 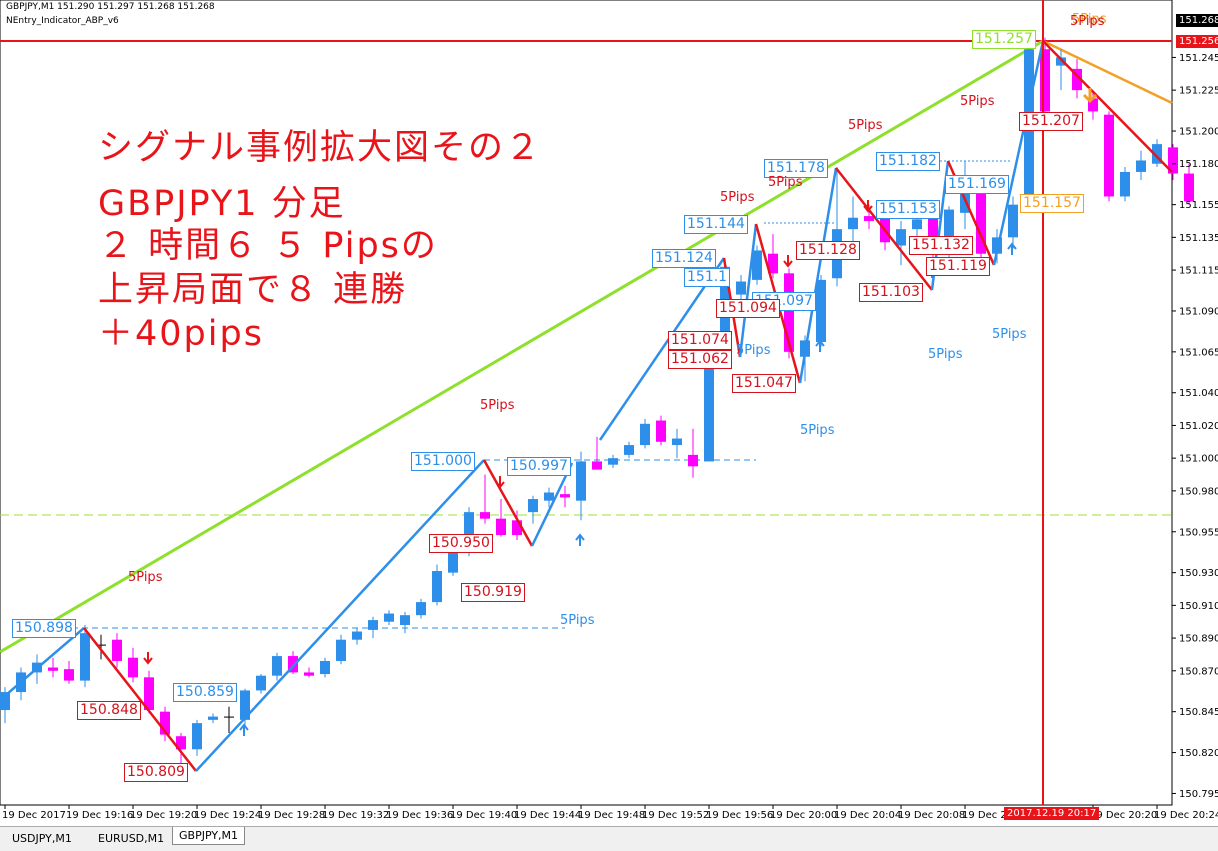 What do you see at coordinates (908, 209) in the screenshot?
I see `price-label: 151.153` at bounding box center [908, 209].